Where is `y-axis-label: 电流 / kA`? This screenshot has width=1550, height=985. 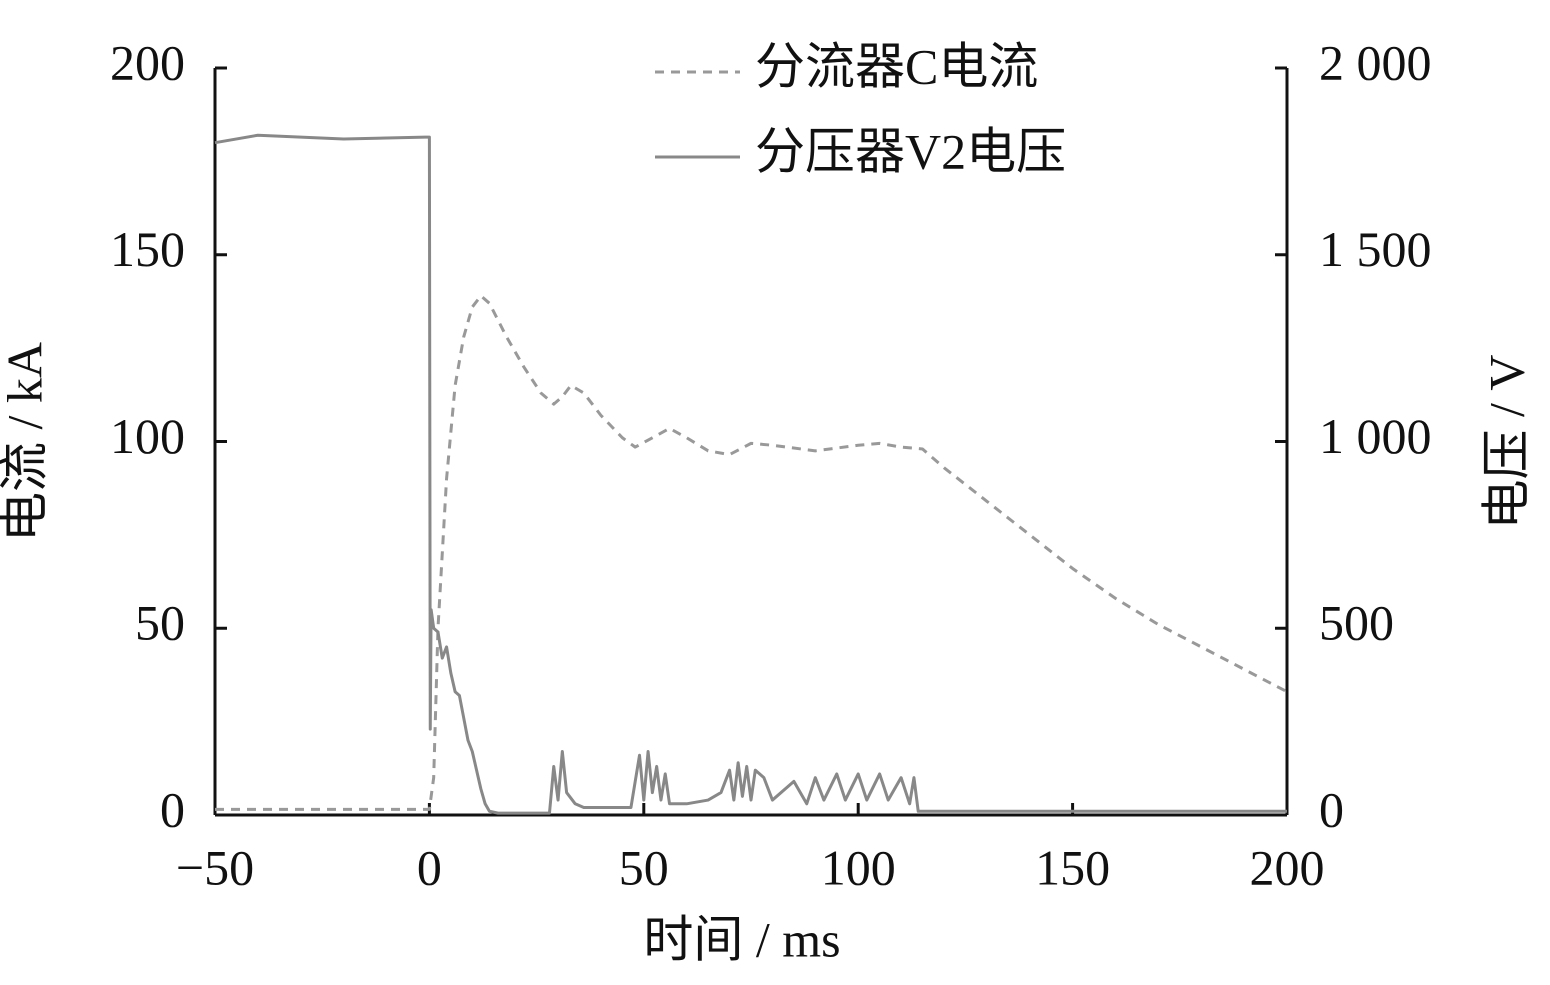
y-axis-label: 电流 / kA is located at coordinates (26, 442).